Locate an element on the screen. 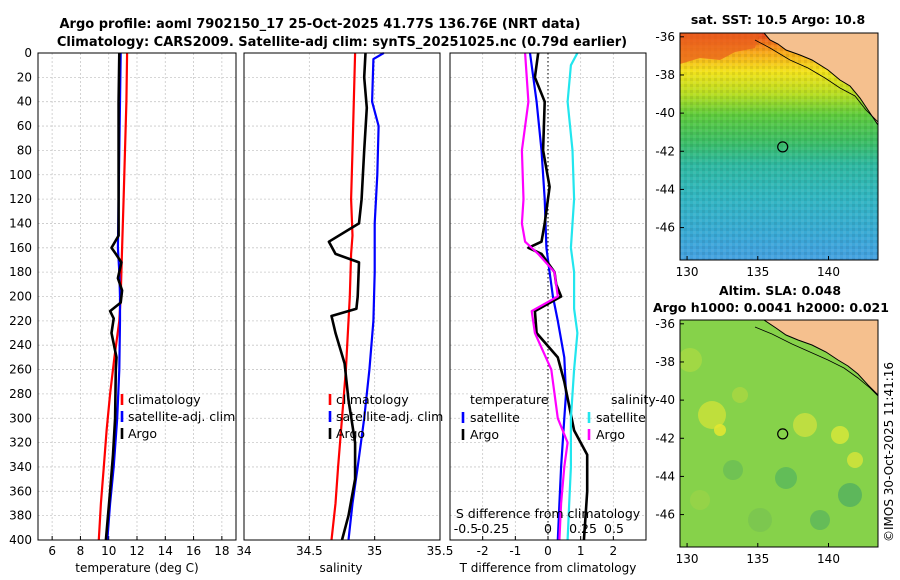 Image resolution: width=900 pixels, height=580 pixels. series-s-argo is located at coordinates (544, 296).